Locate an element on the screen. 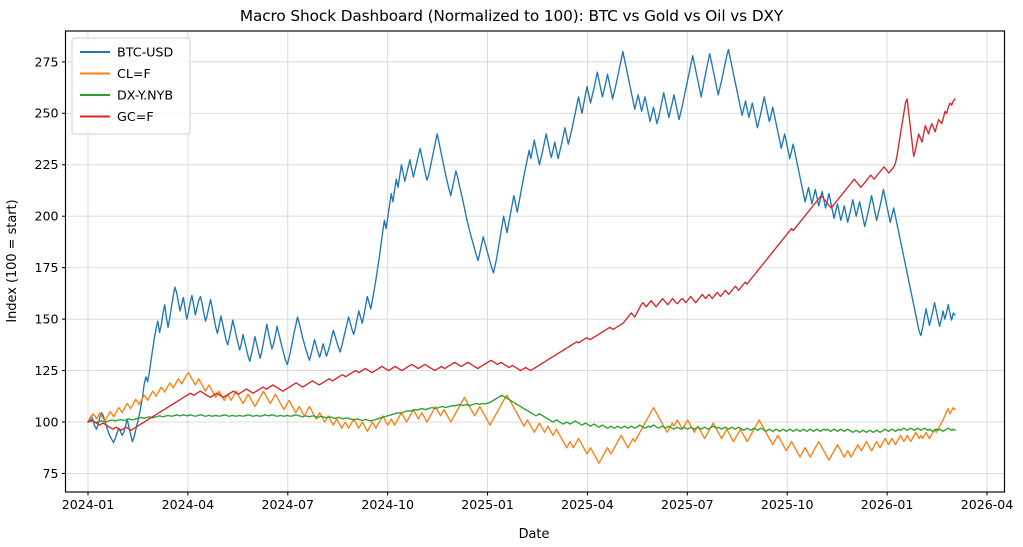  x-tick-label: 2025-10 is located at coordinates (787, 504).